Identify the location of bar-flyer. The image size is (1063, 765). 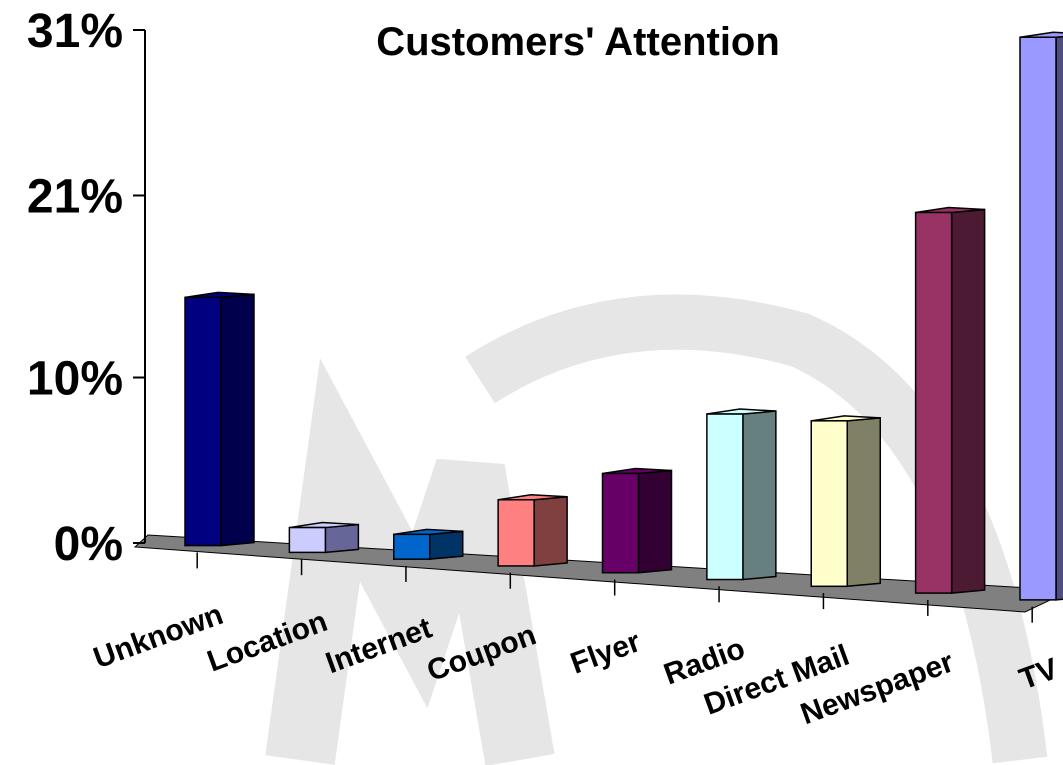
(637, 520).